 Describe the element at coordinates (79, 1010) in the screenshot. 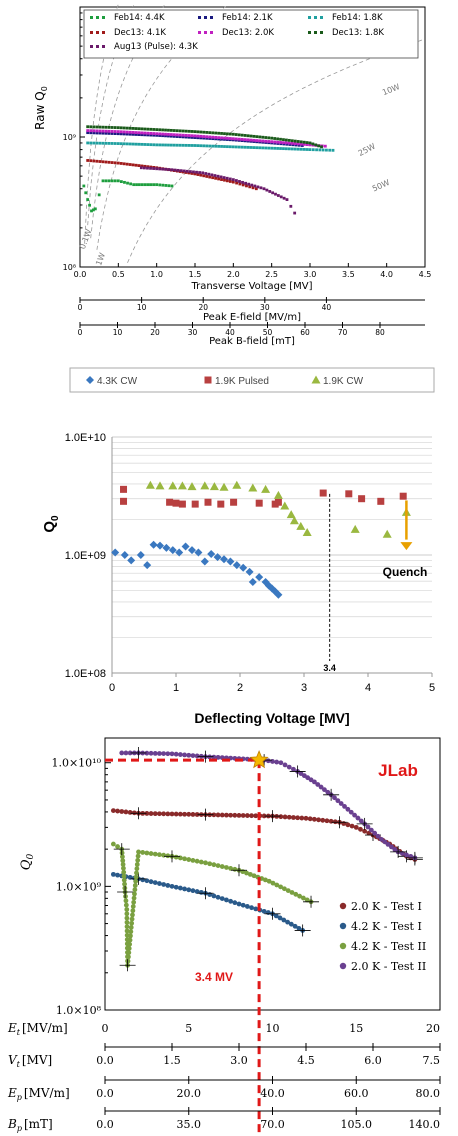

I see `p3-y-tick-label: 1.0×10⁸` at that location.